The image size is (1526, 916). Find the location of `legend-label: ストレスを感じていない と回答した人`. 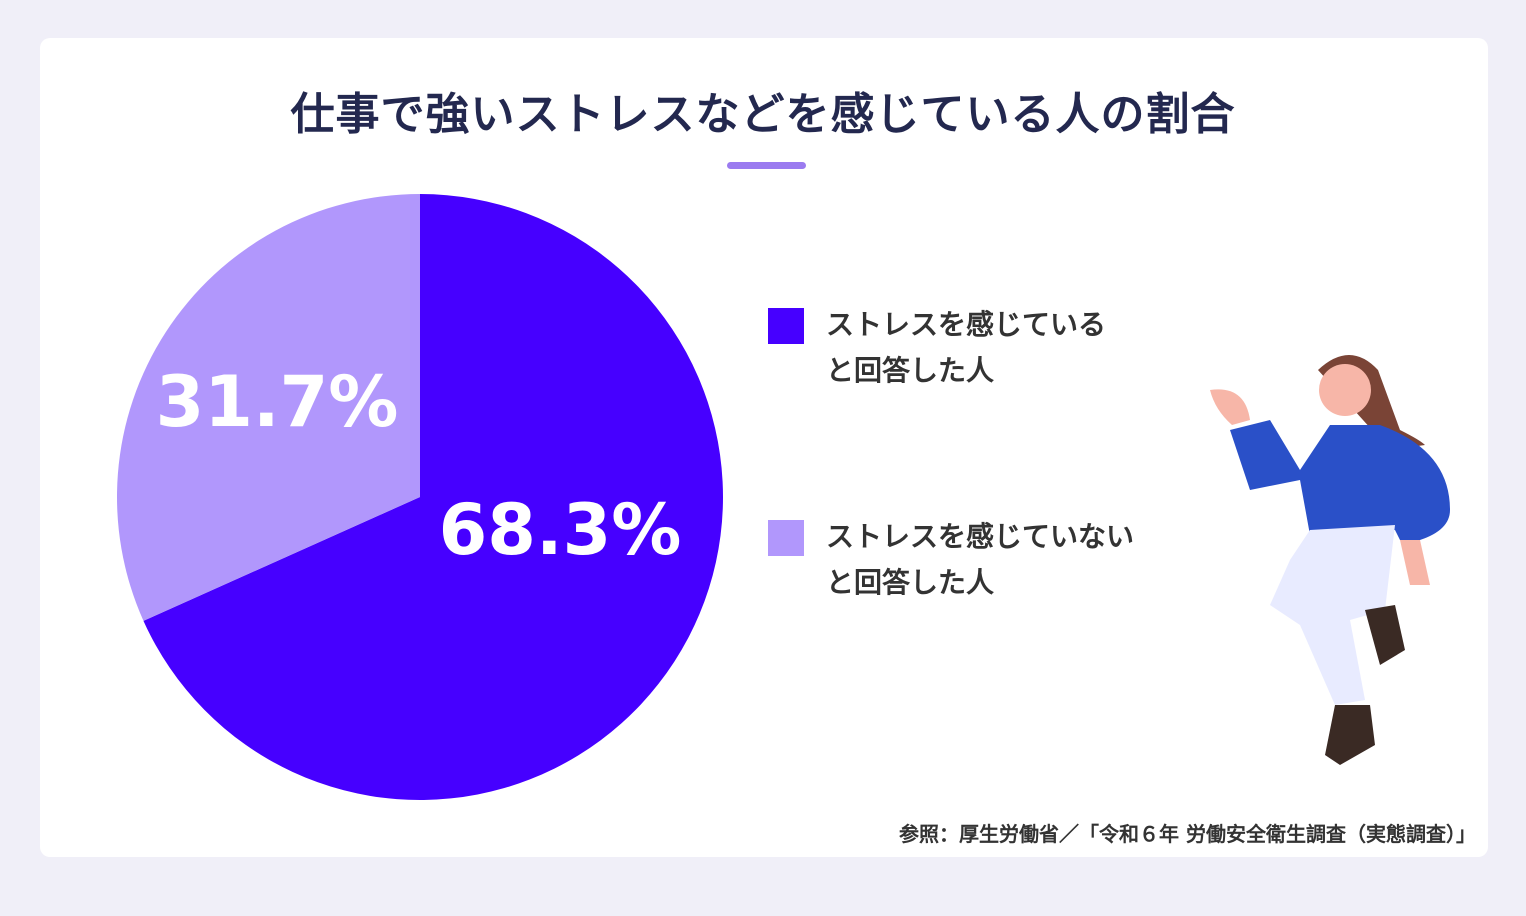

legend-label: ストレスを感じていない と回答した人 is located at coordinates (980, 559).